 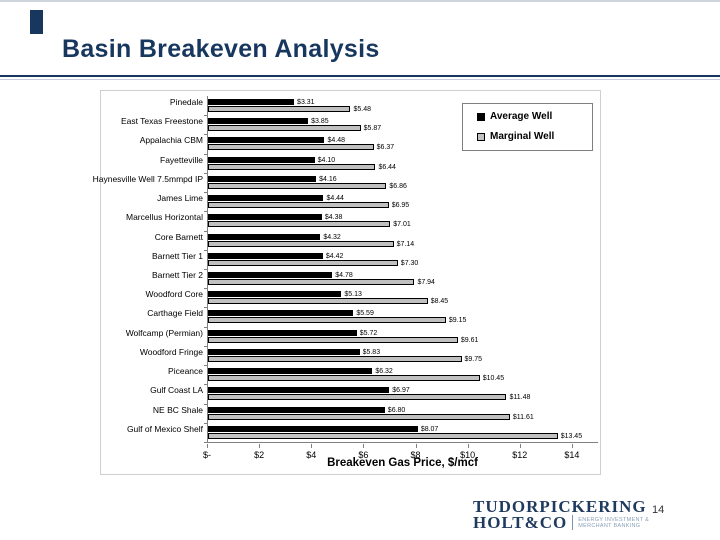 I want to click on value-label: $11.61, so click(x=523, y=417).